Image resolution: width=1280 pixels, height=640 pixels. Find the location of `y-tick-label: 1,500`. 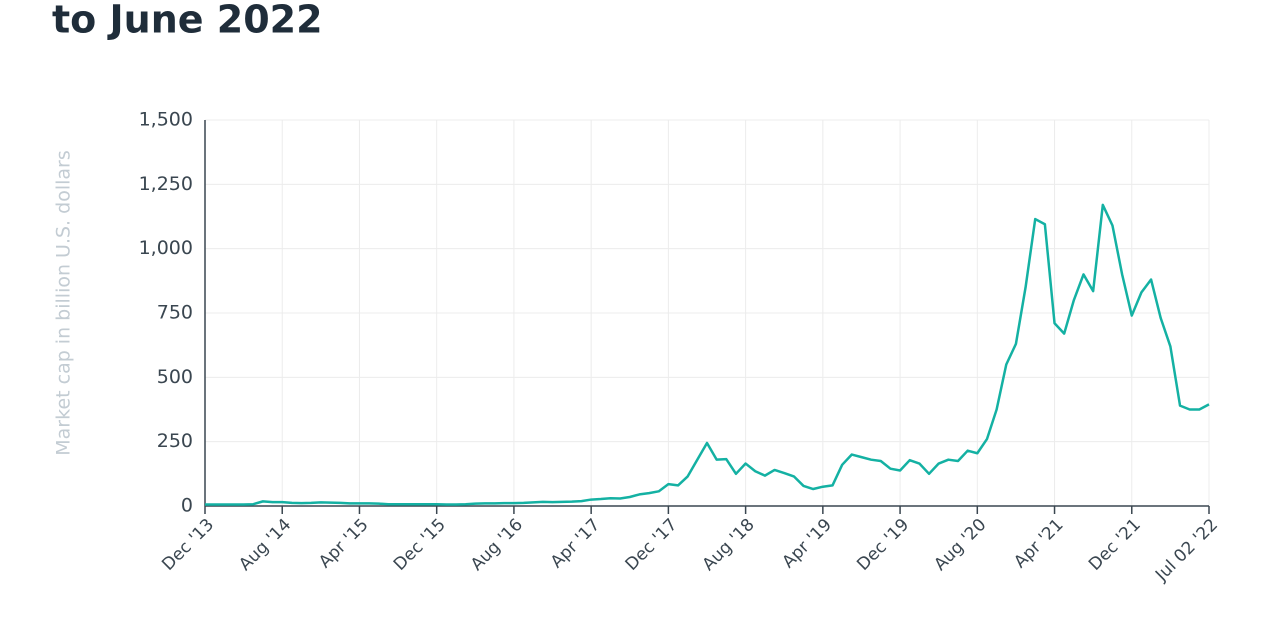

y-tick-label: 1,500 is located at coordinates (166, 120).